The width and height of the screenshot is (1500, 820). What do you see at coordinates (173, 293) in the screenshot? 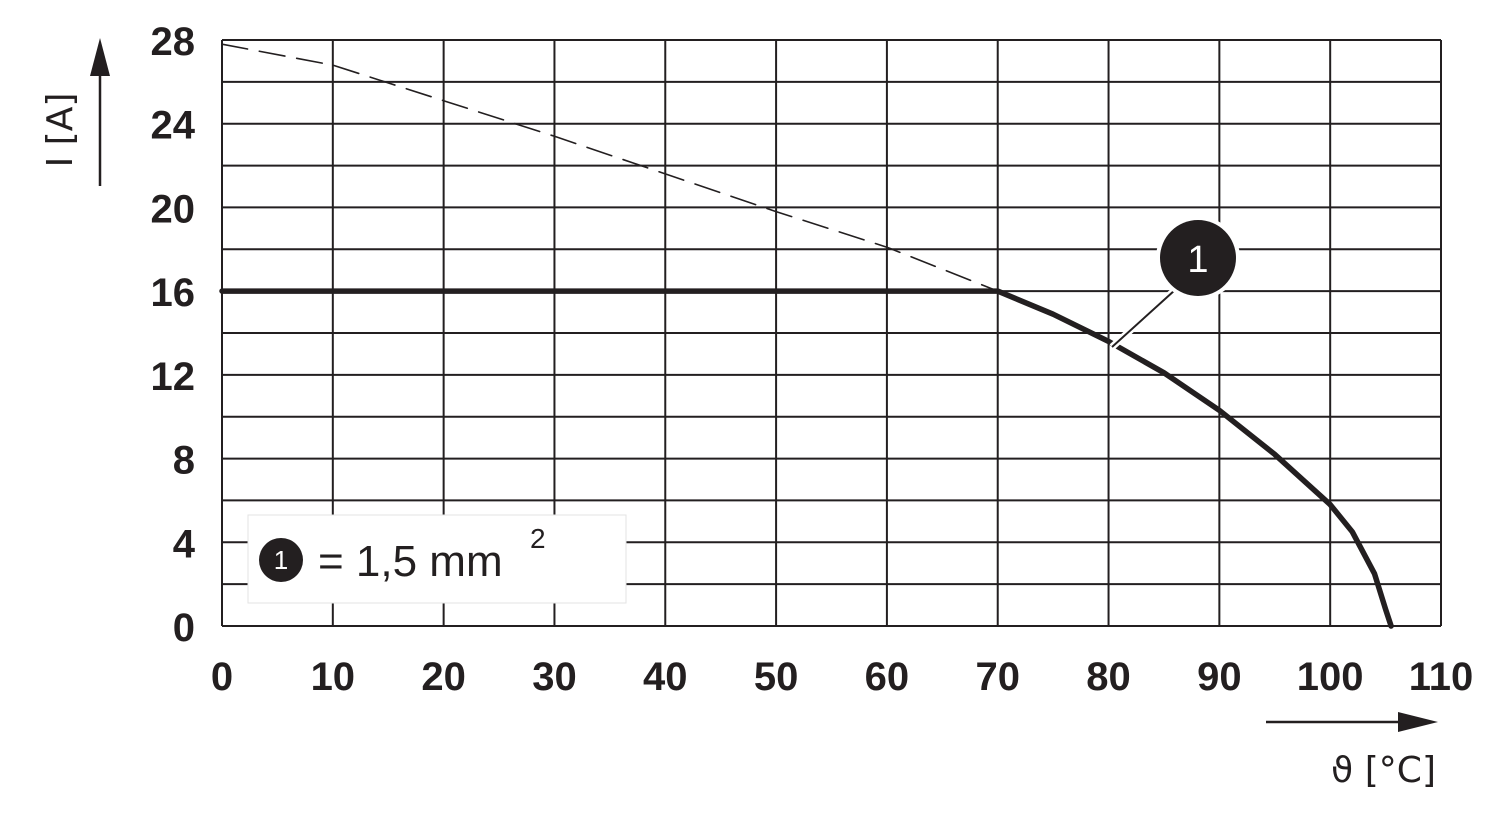
I see `y-tick-label: 16` at bounding box center [173, 293].